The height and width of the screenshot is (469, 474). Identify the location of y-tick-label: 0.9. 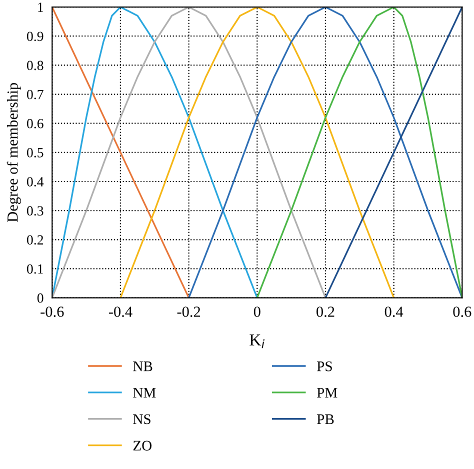
(35, 37).